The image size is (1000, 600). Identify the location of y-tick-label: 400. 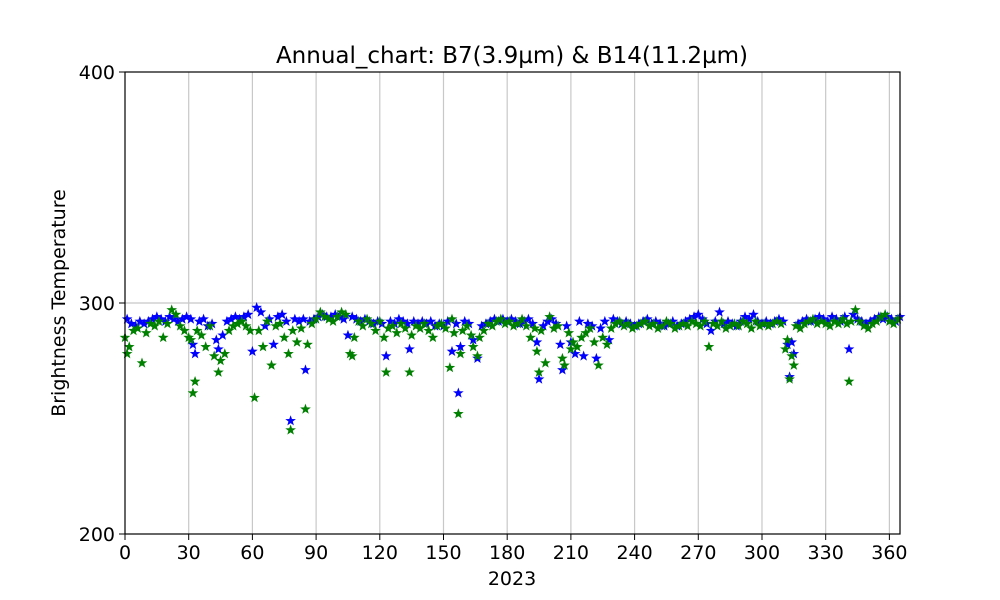
(97, 73).